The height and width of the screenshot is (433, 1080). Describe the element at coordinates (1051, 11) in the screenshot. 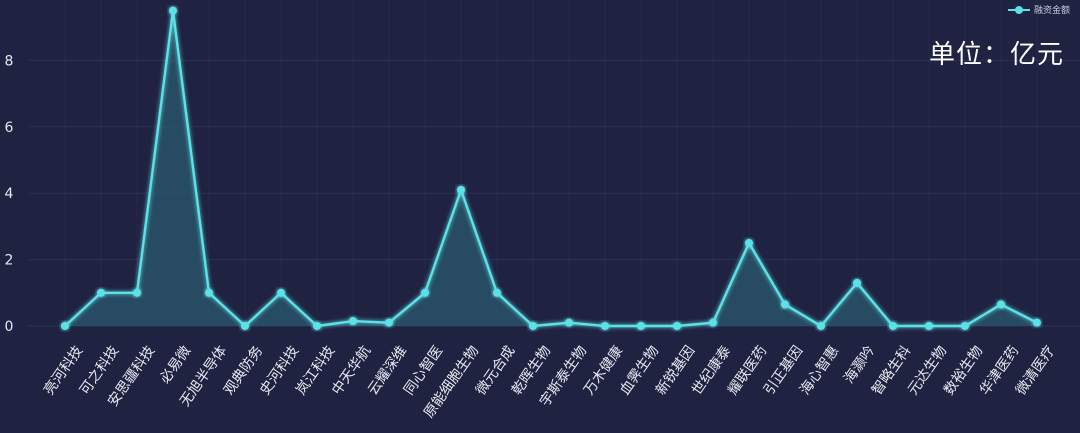

I see `legend-label: 融资金额` at that location.